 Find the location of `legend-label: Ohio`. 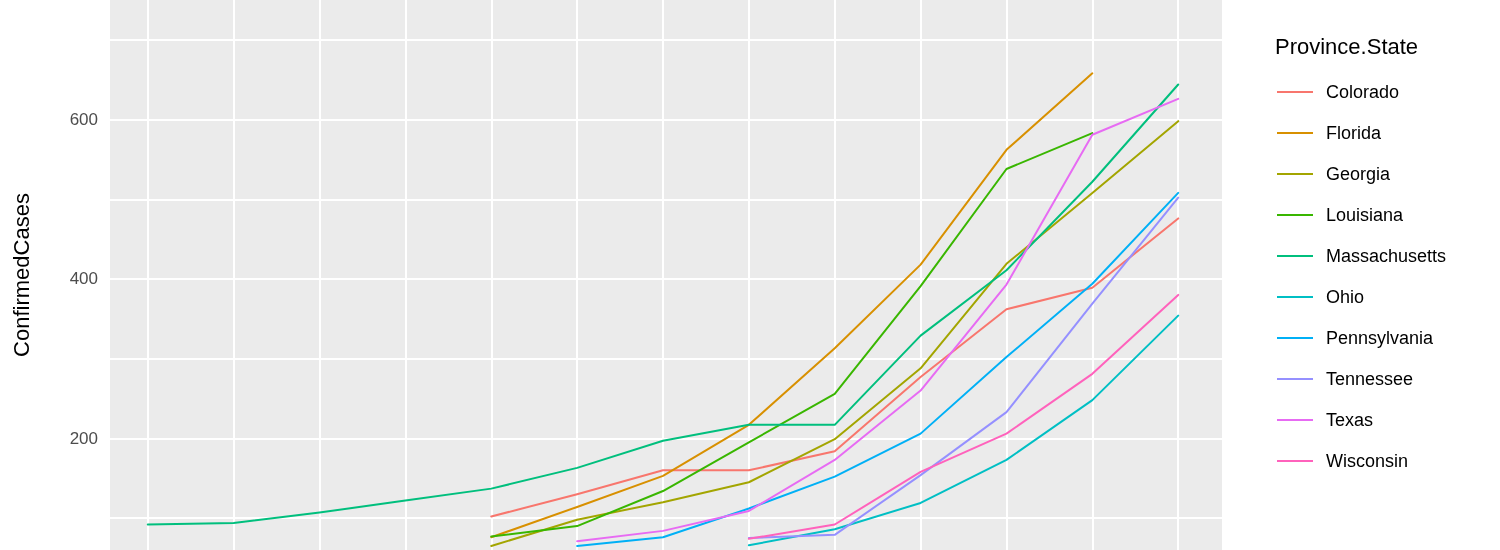

legend-label: Ohio is located at coordinates (1345, 297).